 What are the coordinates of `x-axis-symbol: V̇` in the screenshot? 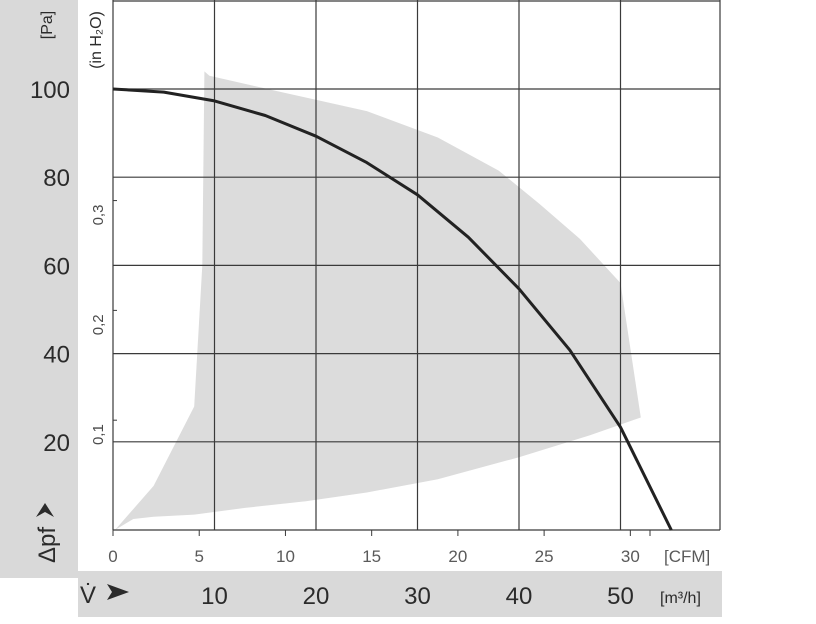 It's located at (88, 595).